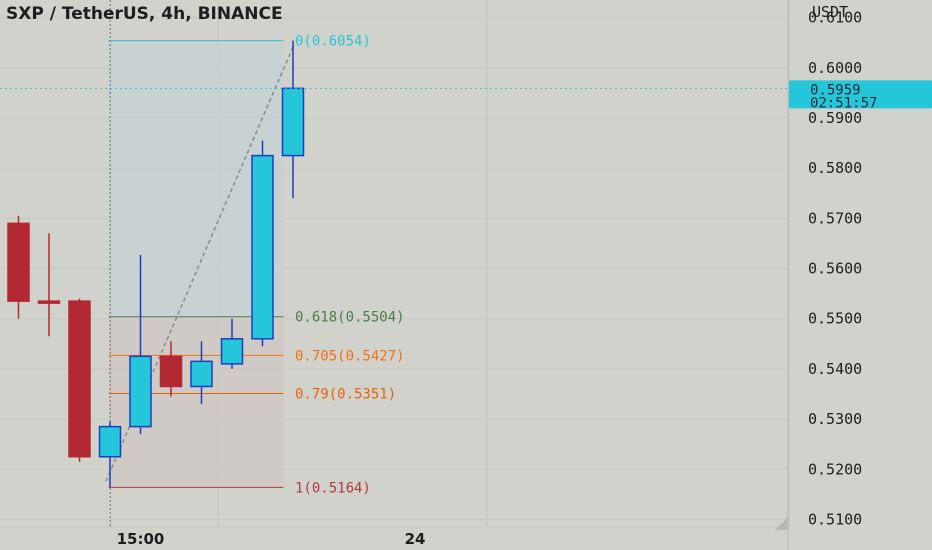 This screenshot has height=550, width=932. Describe the element at coordinates (835, 90) in the screenshot. I see `last-price-value: 0.5959` at that location.